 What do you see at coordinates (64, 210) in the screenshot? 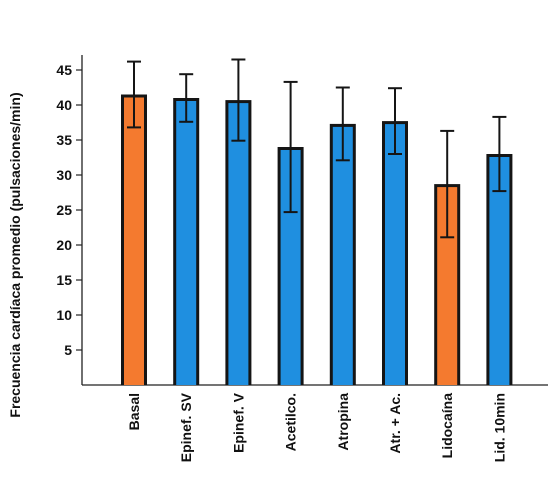
I see `y-tick-label: 25` at bounding box center [64, 210].